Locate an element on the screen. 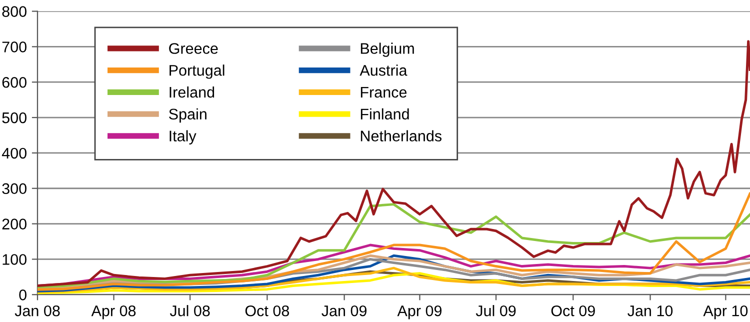 The height and width of the screenshot is (322, 750). x-tick-label: Oct 09 is located at coordinates (573, 310).